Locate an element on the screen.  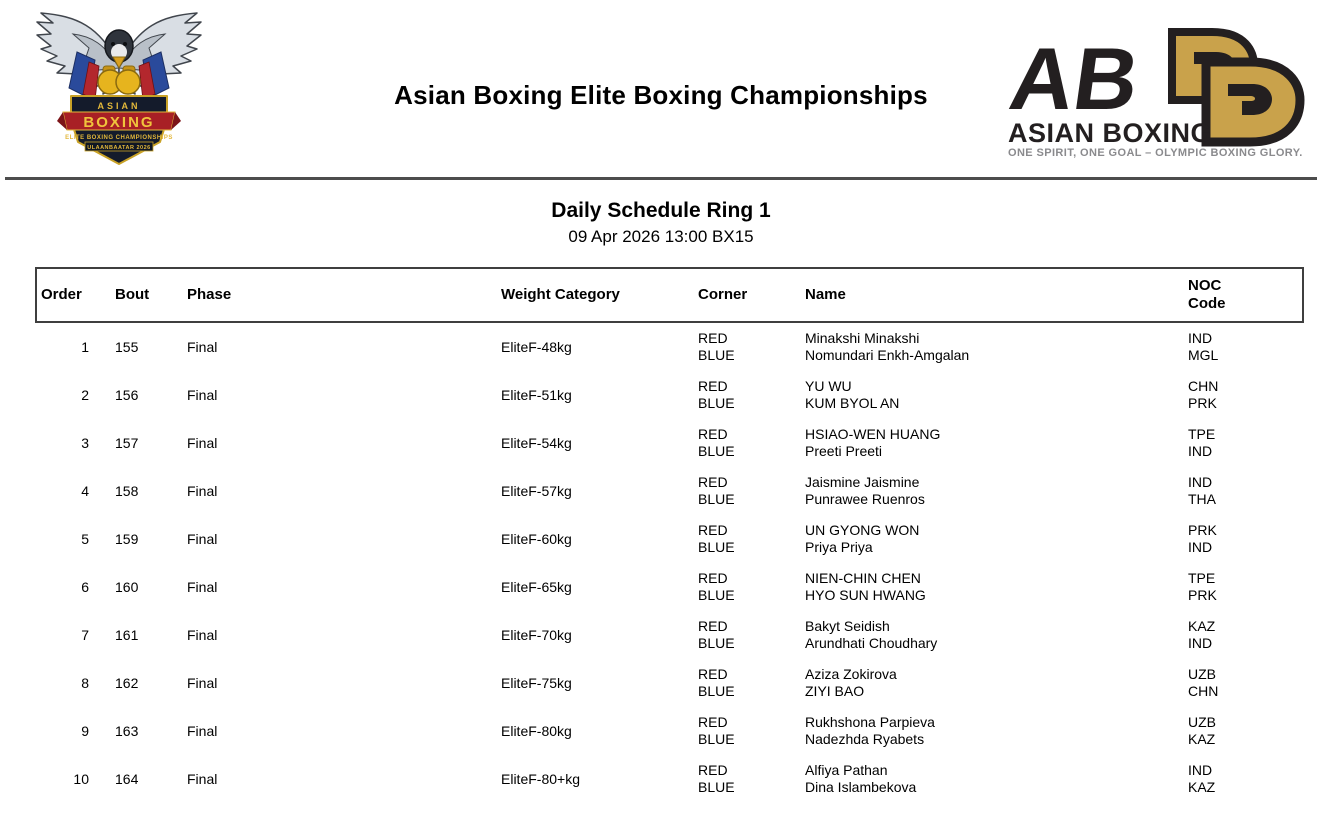
blue-boxer-noc: IND is located at coordinates (1200, 643).